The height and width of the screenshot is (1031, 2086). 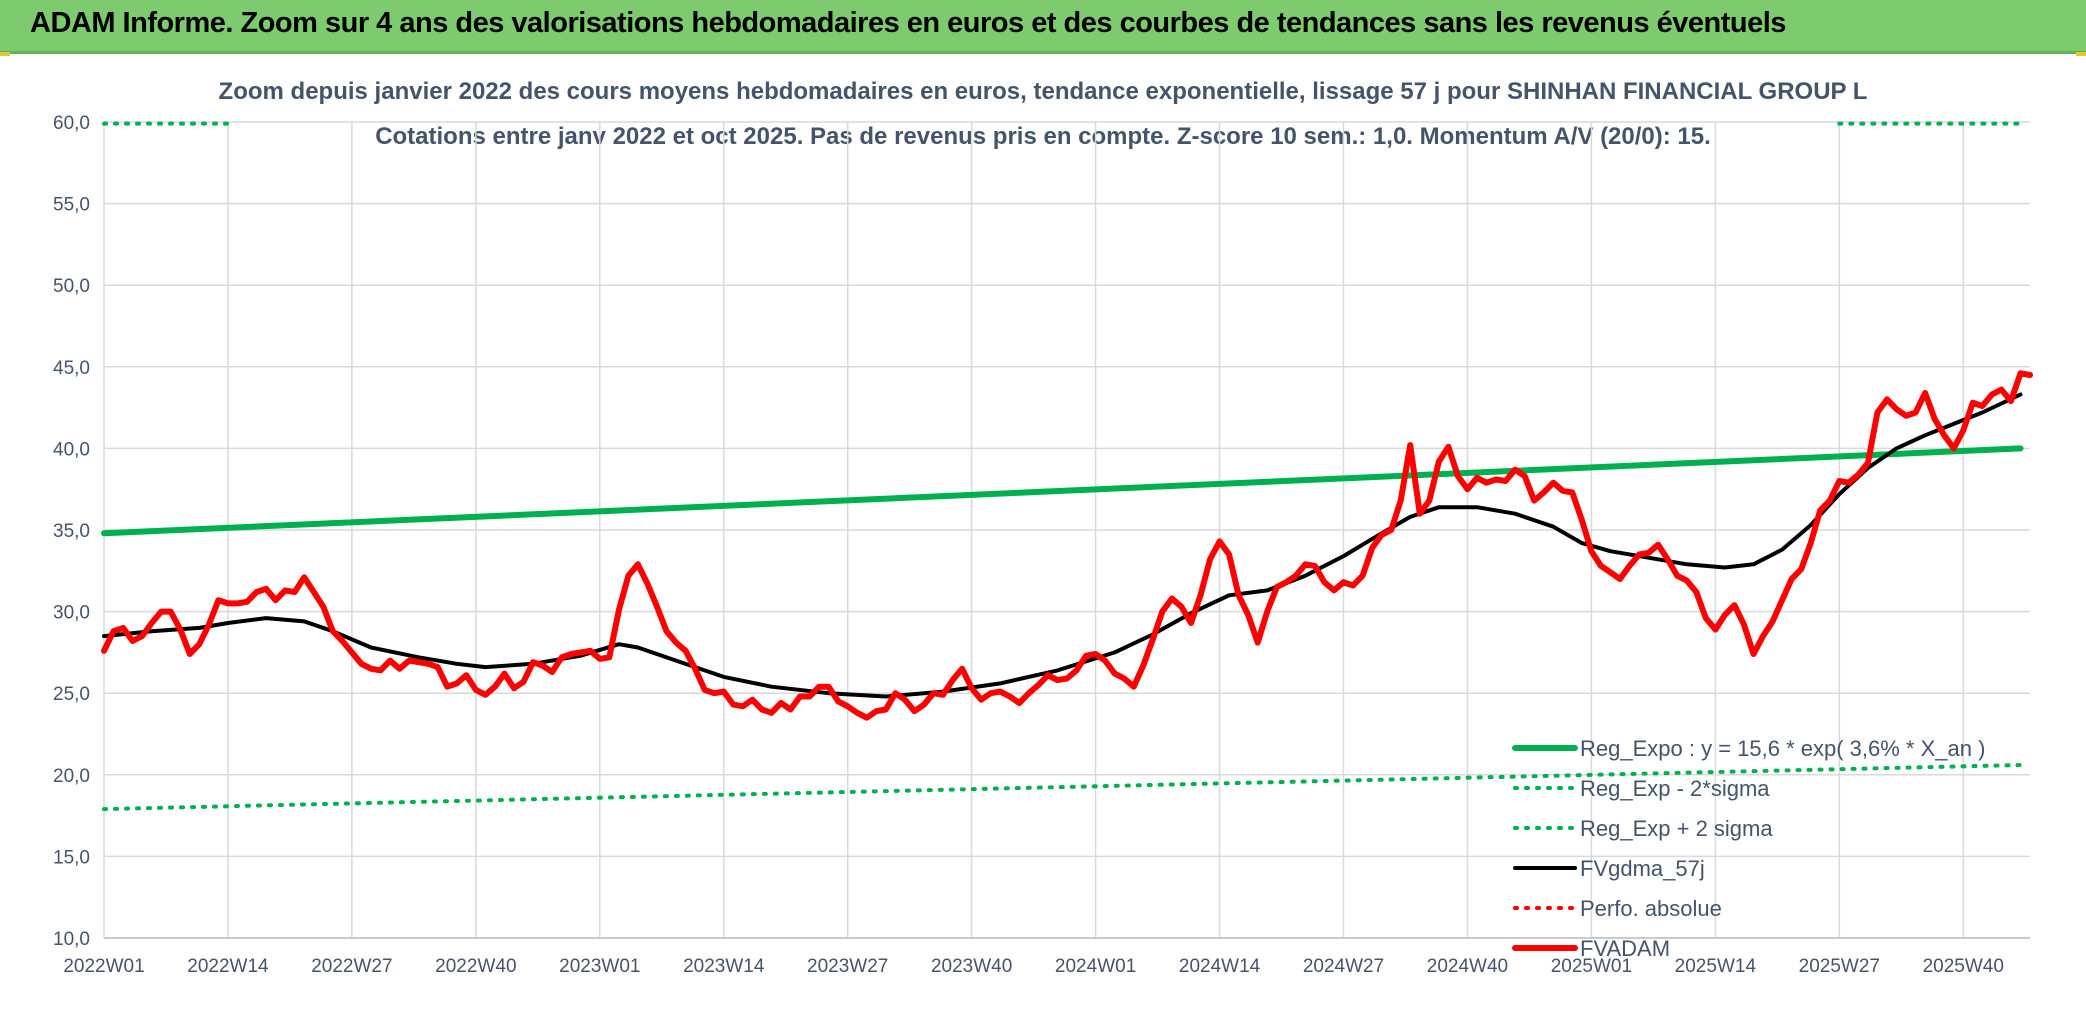 I want to click on x-tick-label: 2024W40, so click(x=1467, y=966).